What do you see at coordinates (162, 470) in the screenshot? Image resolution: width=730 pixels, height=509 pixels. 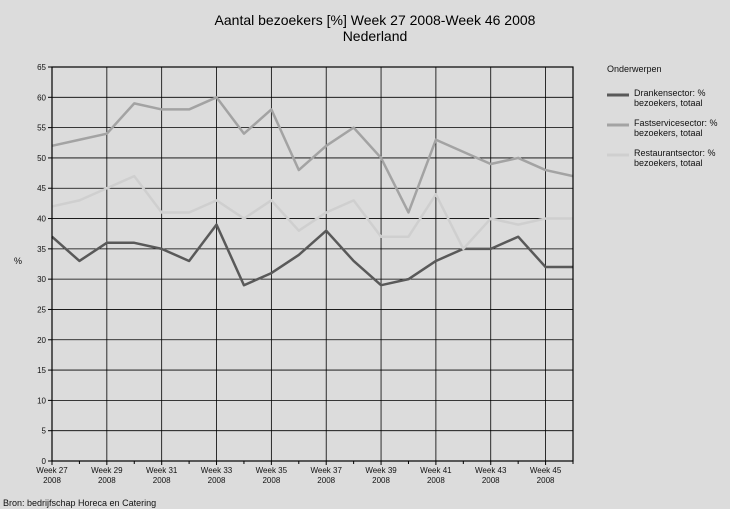 I see `x-tick-label-week: Week 31` at bounding box center [162, 470].